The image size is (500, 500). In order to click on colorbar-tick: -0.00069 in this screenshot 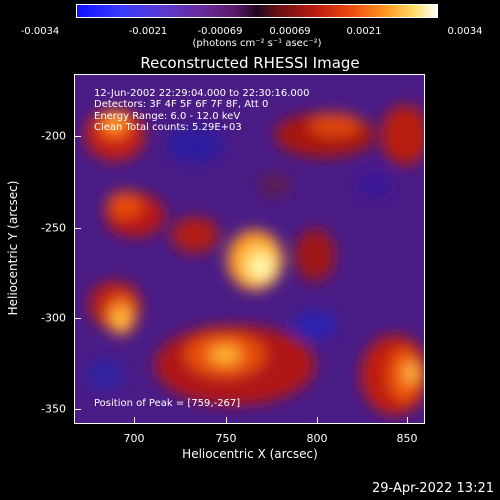, I will do `click(220, 31)`.